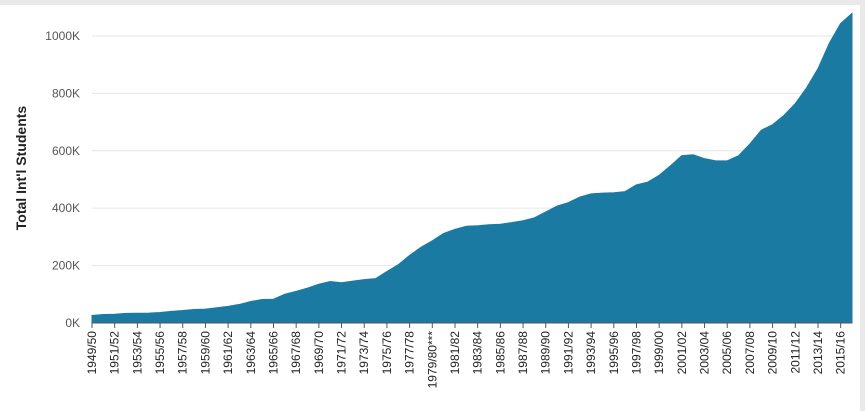  Describe the element at coordinates (500, 353) in the screenshot. I see `x-tick-label: 1985/86` at that location.